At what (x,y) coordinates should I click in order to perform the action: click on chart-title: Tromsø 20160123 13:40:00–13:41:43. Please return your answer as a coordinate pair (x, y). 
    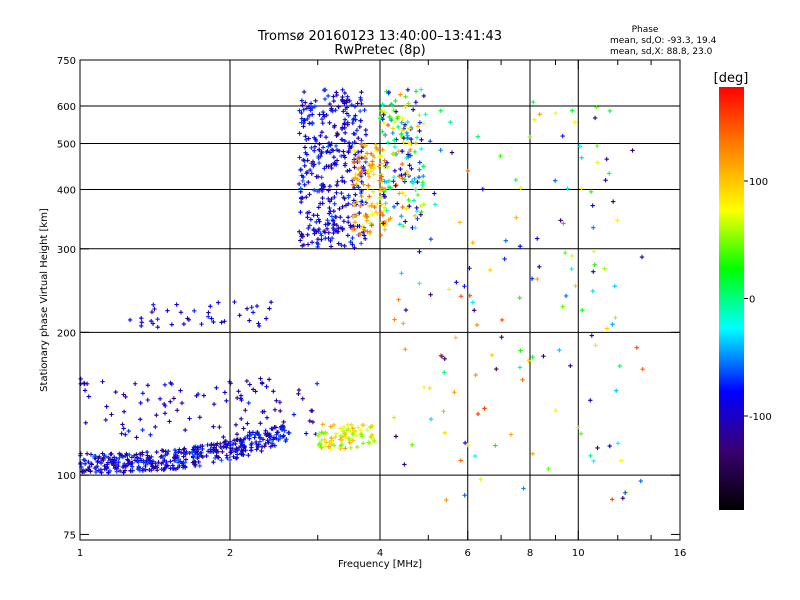
    Looking at the image, I should click on (379, 36).